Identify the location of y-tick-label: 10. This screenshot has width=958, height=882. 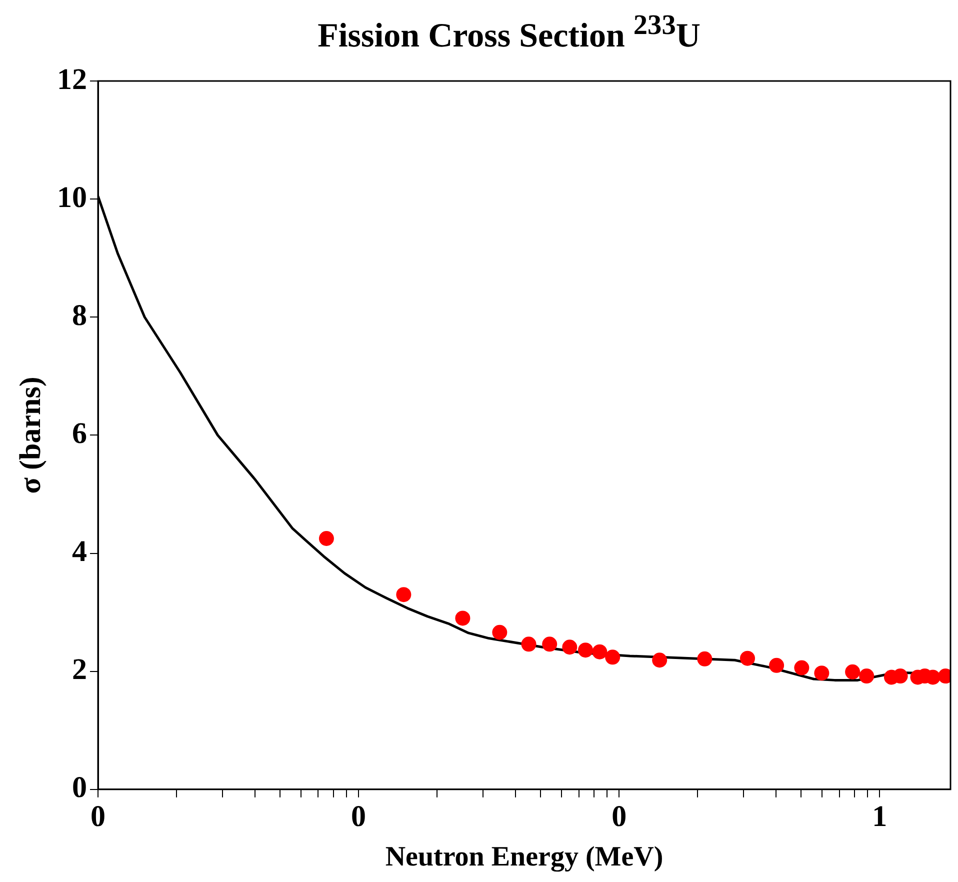
(72, 197).